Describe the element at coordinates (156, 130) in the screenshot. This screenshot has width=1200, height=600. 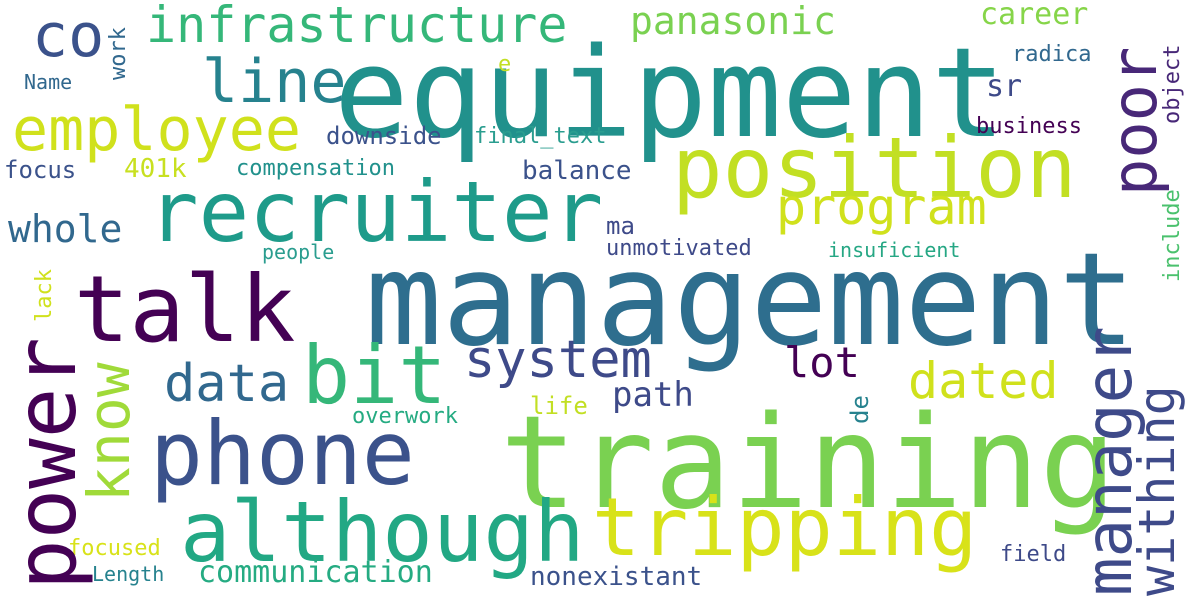
I see `word-employee: employee` at that location.